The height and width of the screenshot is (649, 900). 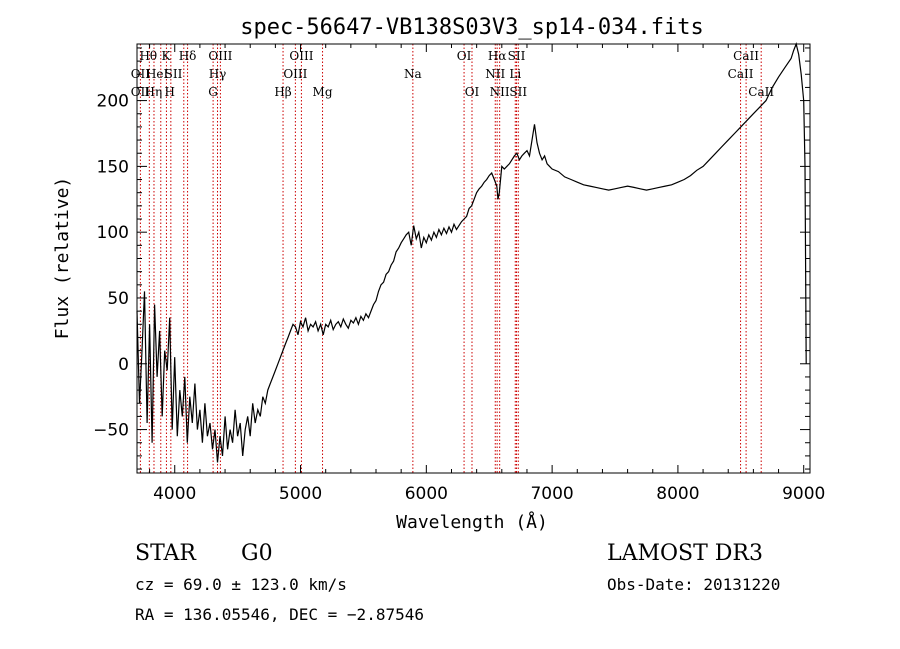 I want to click on obs-date-text: Obs-Date: 20131220, so click(x=693, y=584).